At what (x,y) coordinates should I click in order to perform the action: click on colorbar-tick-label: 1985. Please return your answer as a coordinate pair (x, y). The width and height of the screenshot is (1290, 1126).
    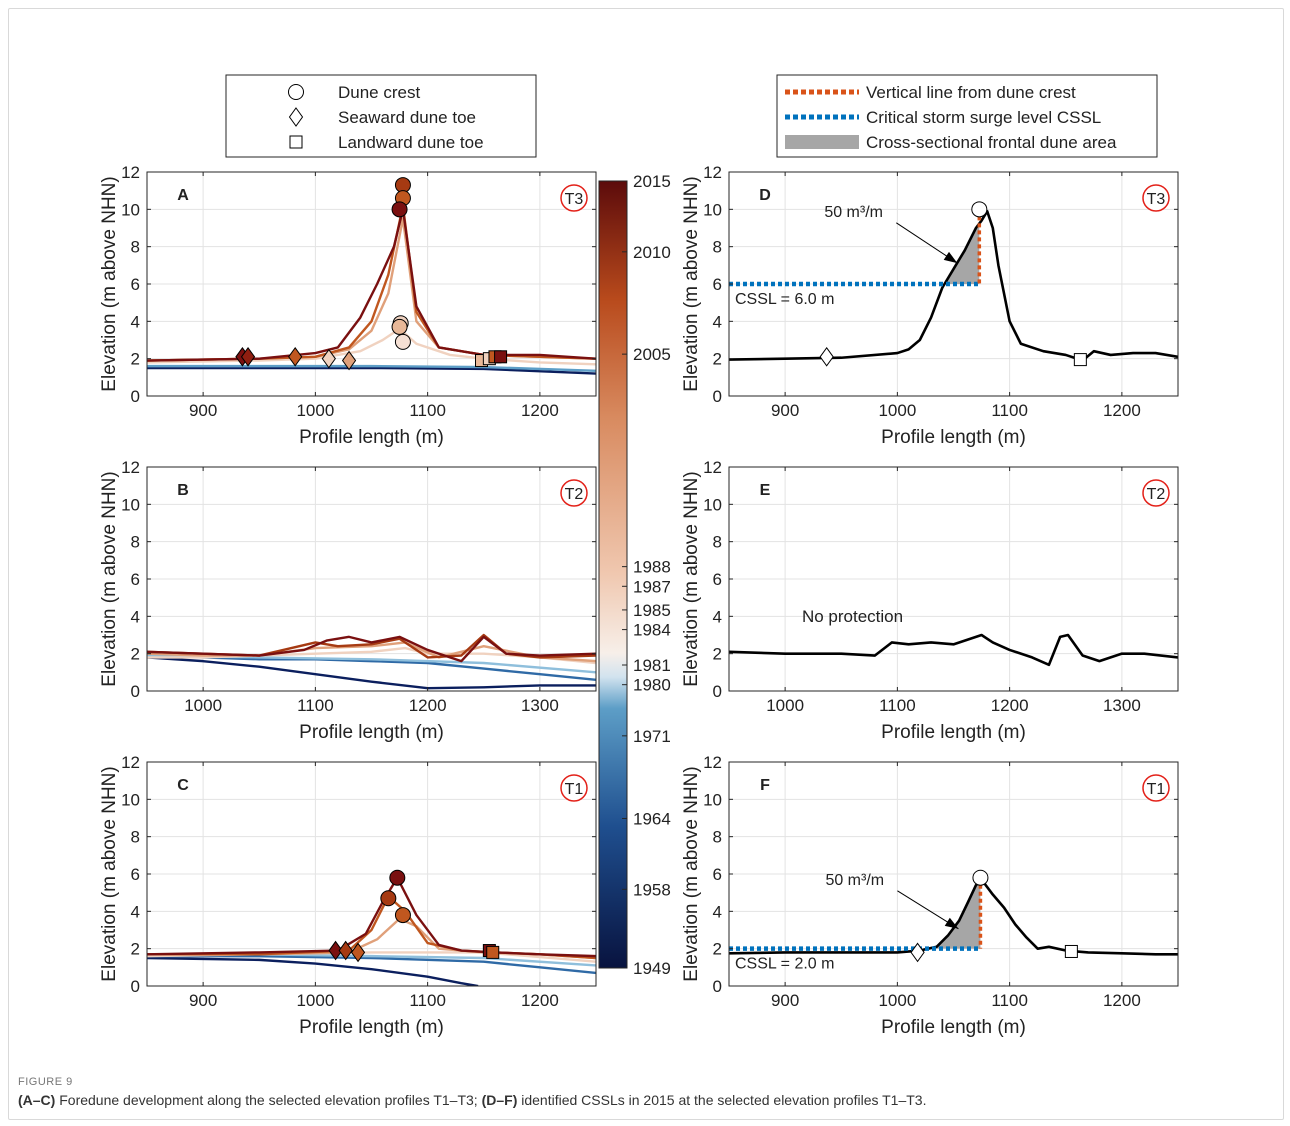
    Looking at the image, I should click on (652, 610).